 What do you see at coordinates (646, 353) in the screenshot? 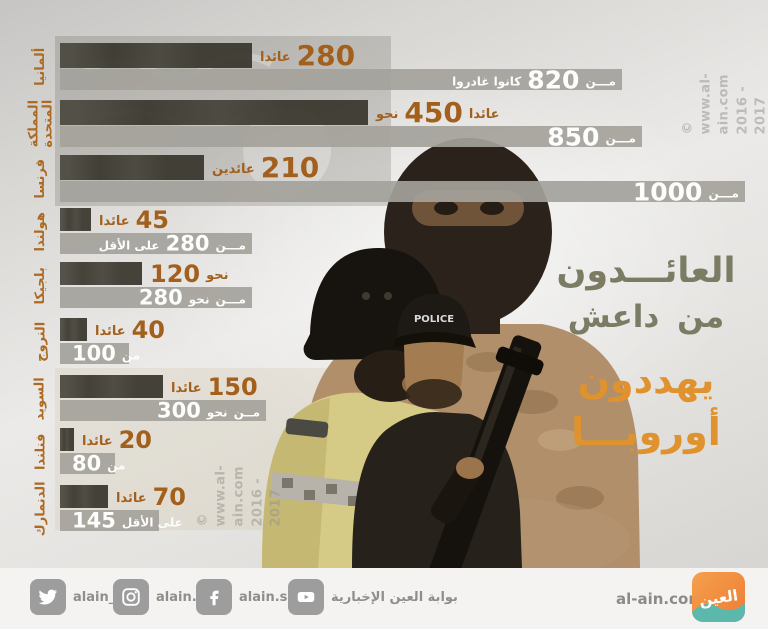
I see `infographic-title: العائـــدون من داعش يهددون أوروبـــا` at bounding box center [646, 353].